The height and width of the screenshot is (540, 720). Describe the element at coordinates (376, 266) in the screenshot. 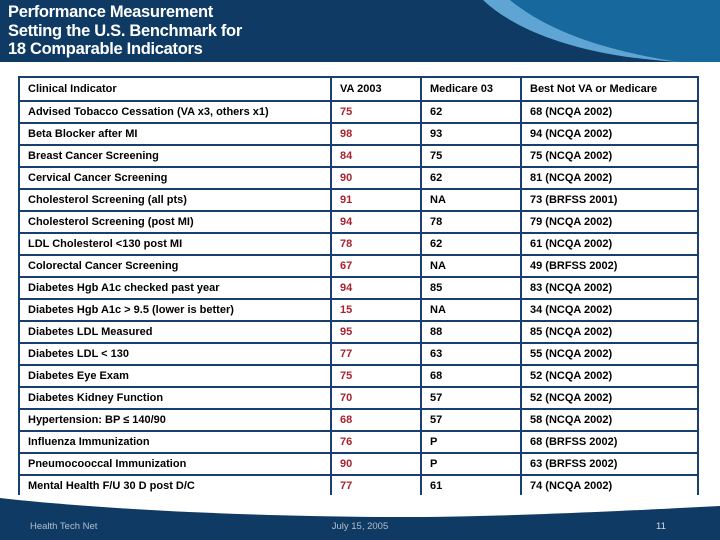

I see `va-2003-cell: 67` at that location.